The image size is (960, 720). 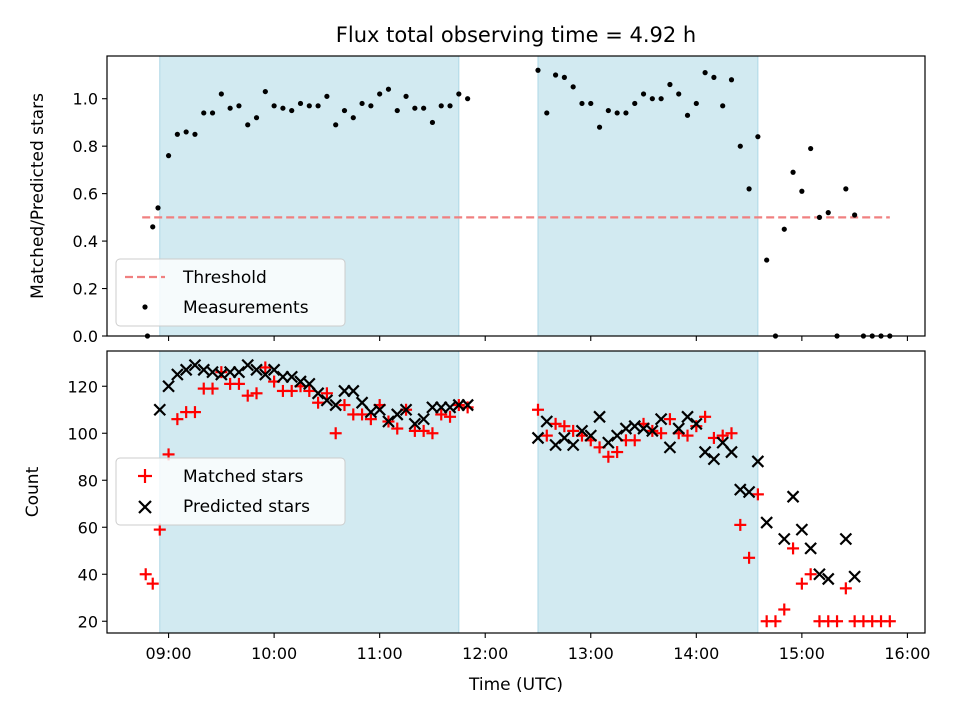 I want to click on legend-top-box, so click(x=230, y=292).